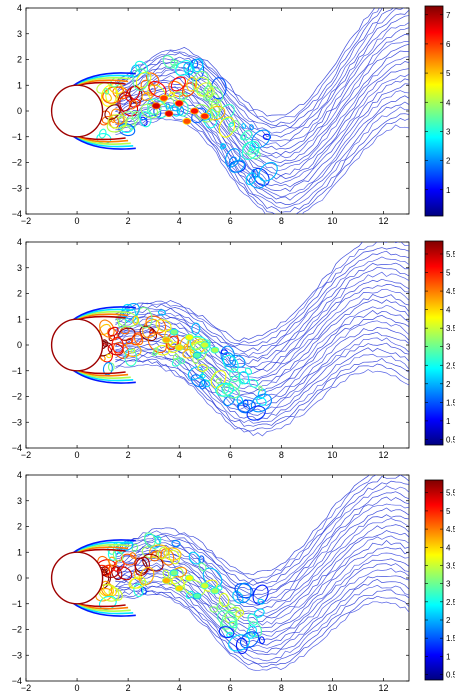  I want to click on colorbar-tick-label: 1, so click(448, 190).